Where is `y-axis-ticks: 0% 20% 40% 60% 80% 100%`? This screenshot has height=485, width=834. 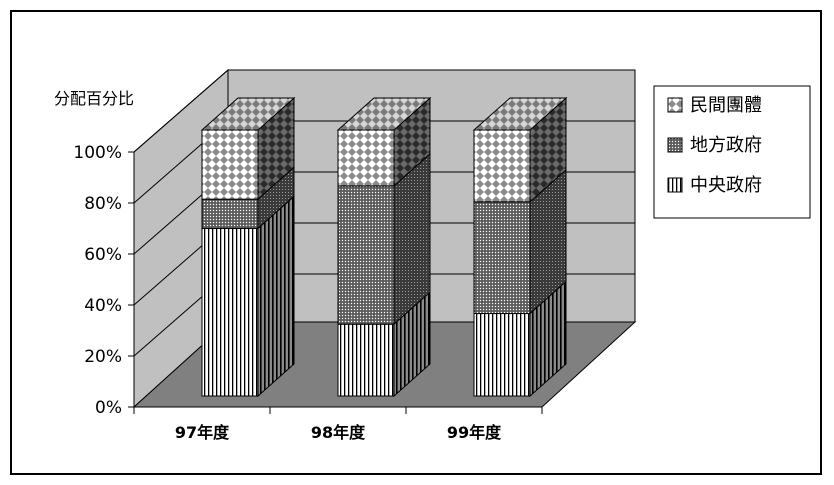
y-axis-ticks: 0% 20% 40% 60% 80% 100% is located at coordinates (103, 280).